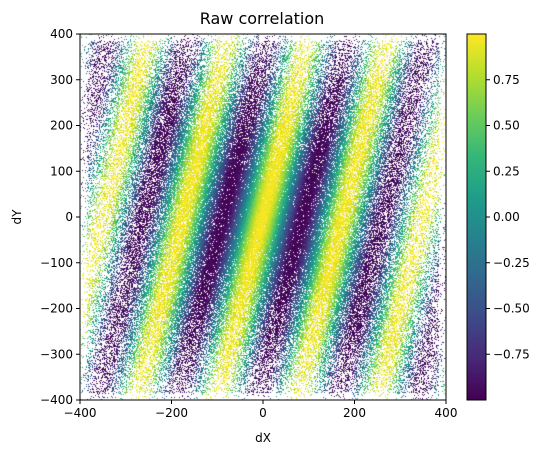 The width and height of the screenshot is (545, 455). I want to click on y-tick-label: 0, so click(69, 217).